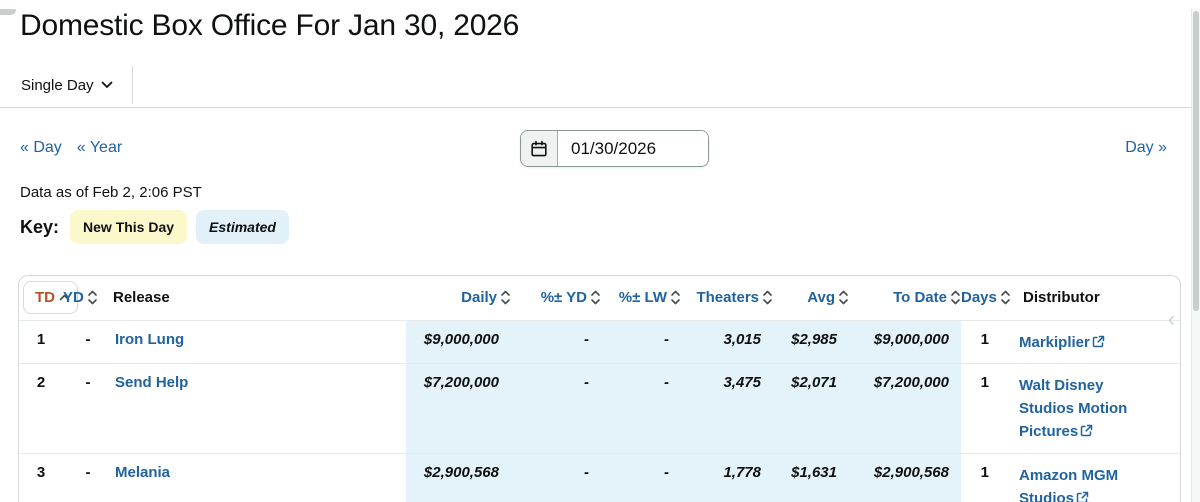 This screenshot has width=1200, height=502. Describe the element at coordinates (905, 477) in the screenshot. I see `cell-to-date: $2,900,568` at that location.